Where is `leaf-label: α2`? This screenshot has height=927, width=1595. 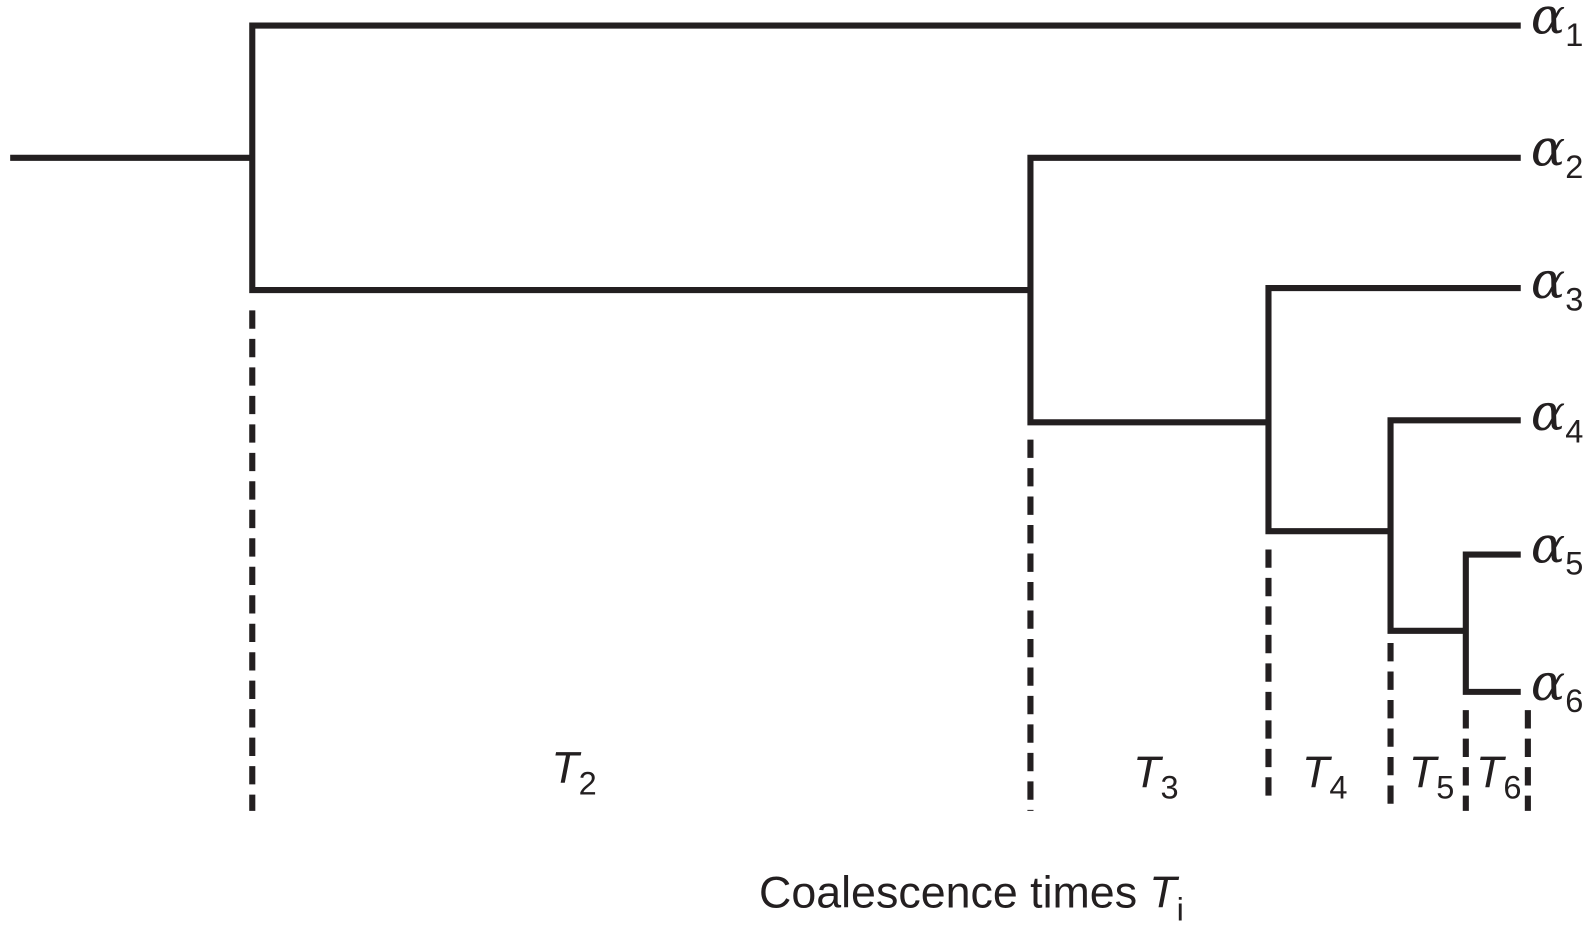
leaf-label: α2 is located at coordinates (1557, 152).